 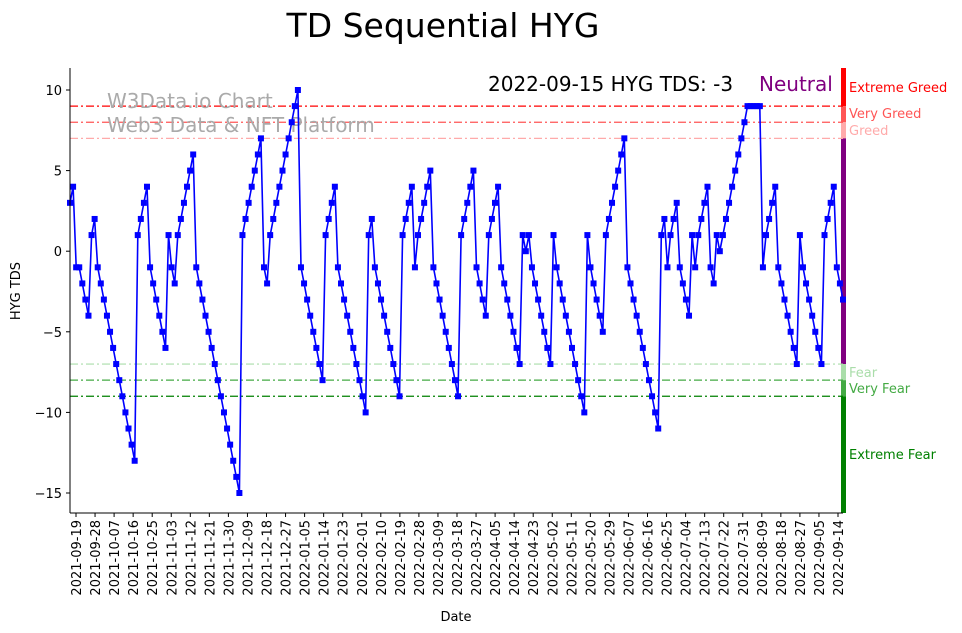 I want to click on x-axis-label: Date, so click(x=455, y=617).